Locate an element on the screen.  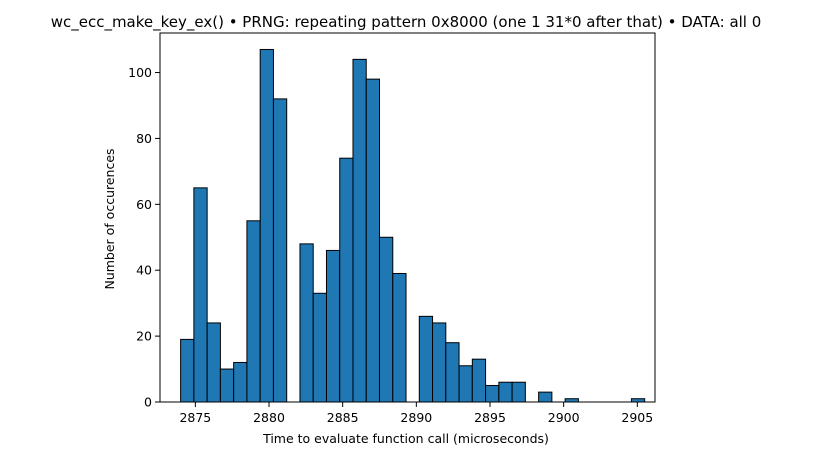
x-tick-label: 2900 is located at coordinates (564, 417).